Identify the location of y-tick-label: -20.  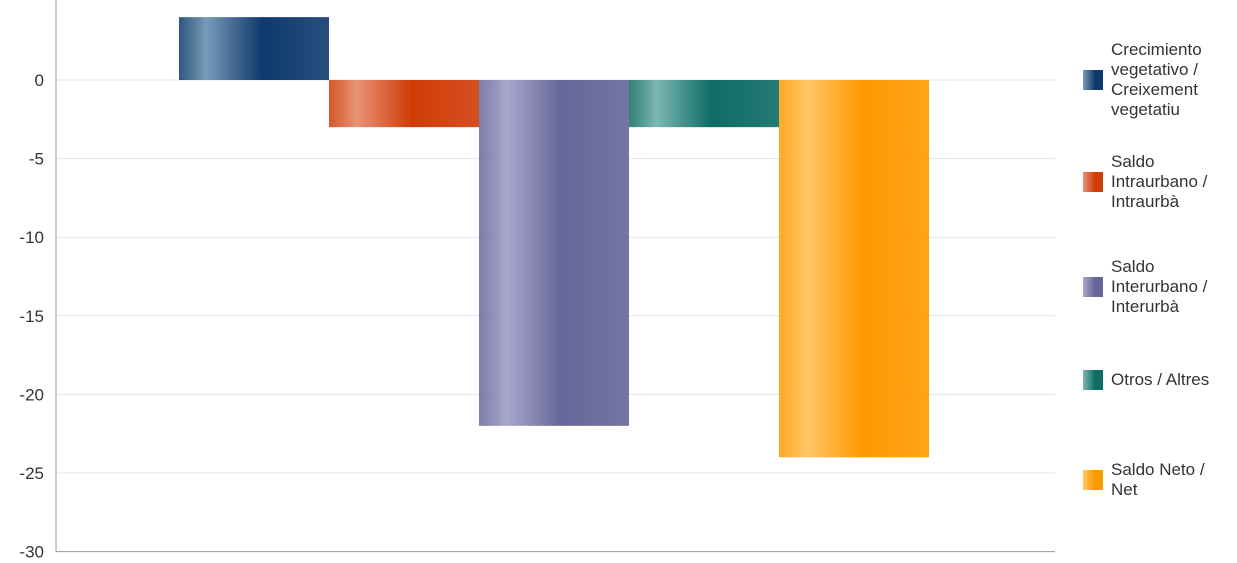
(31, 394).